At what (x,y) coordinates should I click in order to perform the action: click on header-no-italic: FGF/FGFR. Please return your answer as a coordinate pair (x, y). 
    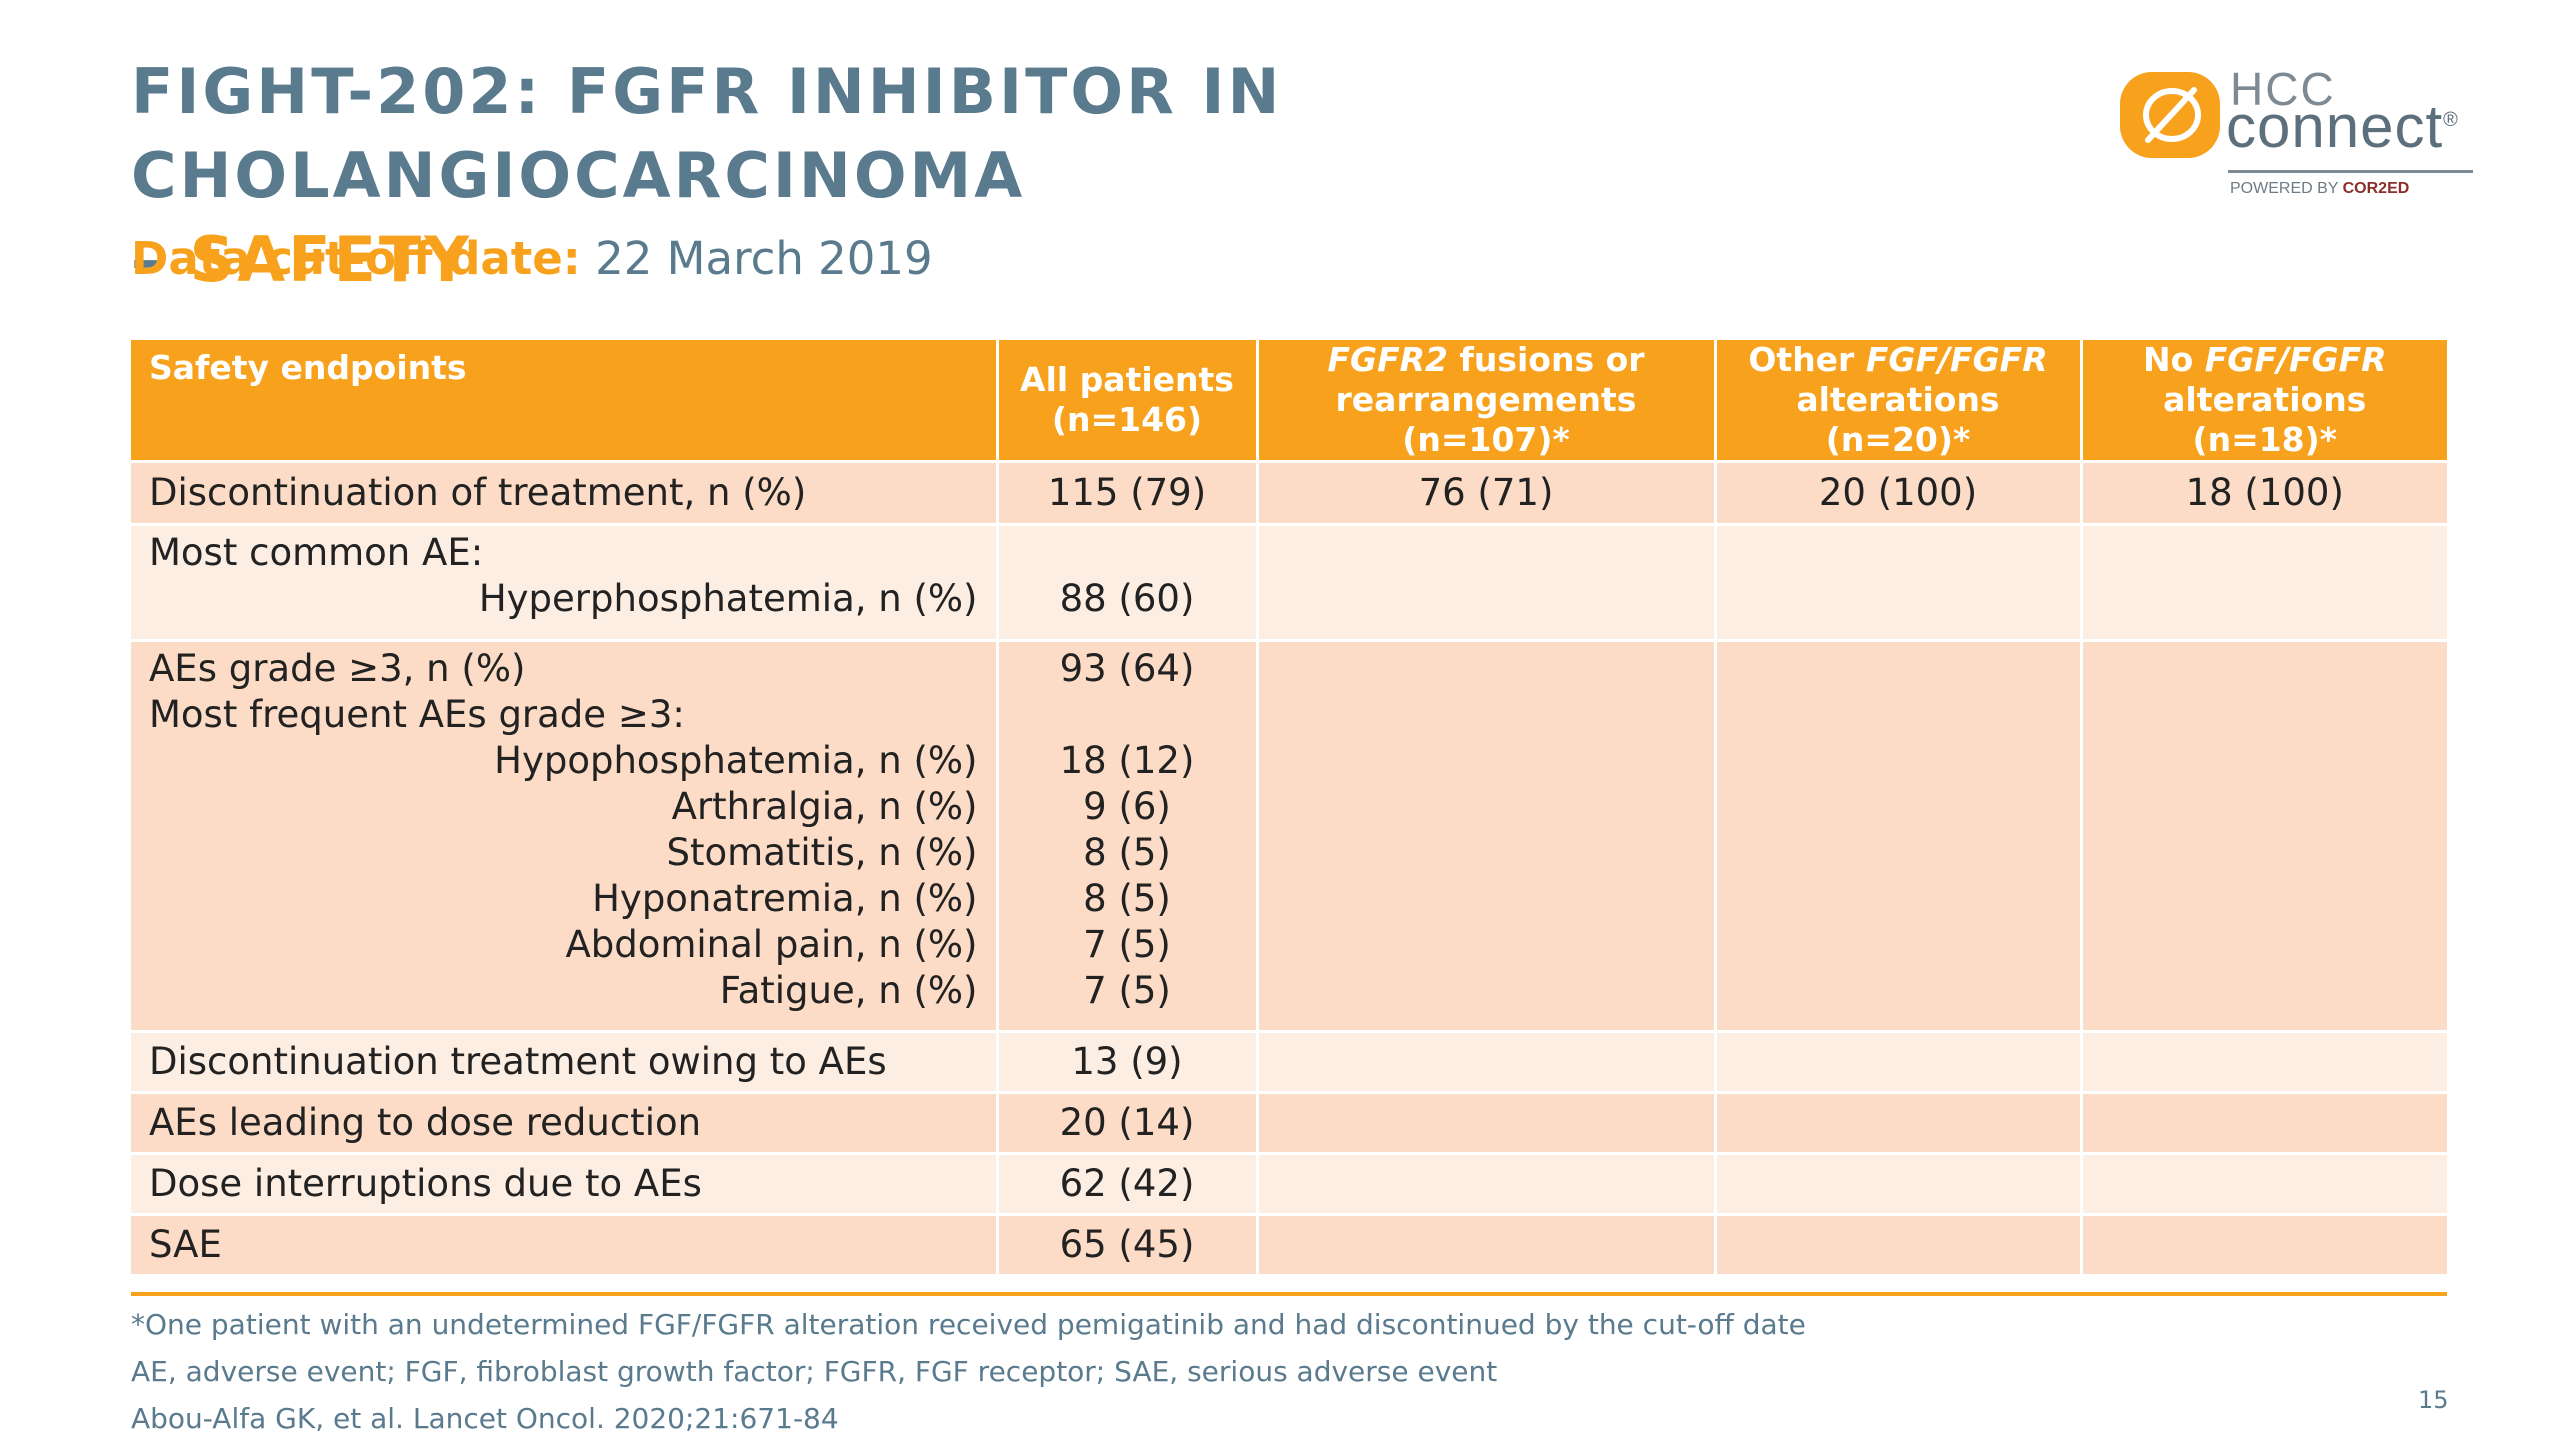
    Looking at the image, I should click on (2295, 359).